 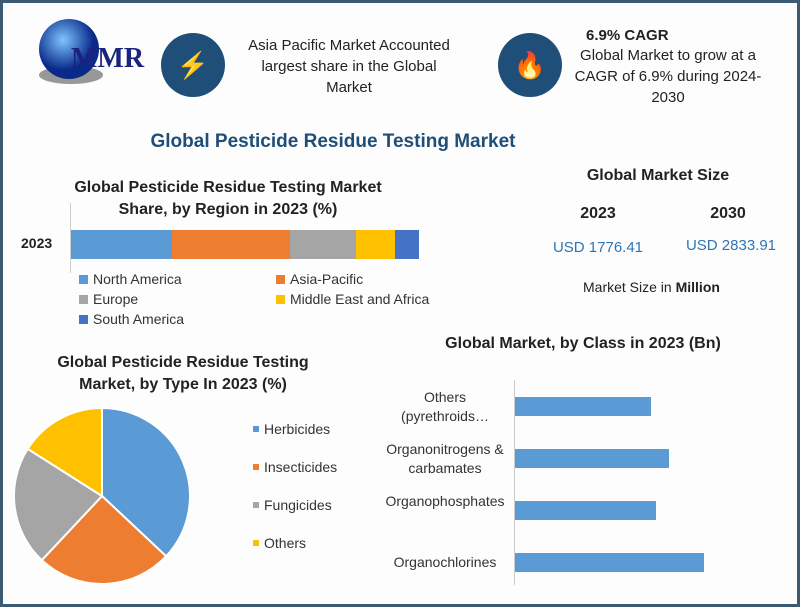 I want to click on bar-segment-middle-east-and-africa, so click(x=375, y=244).